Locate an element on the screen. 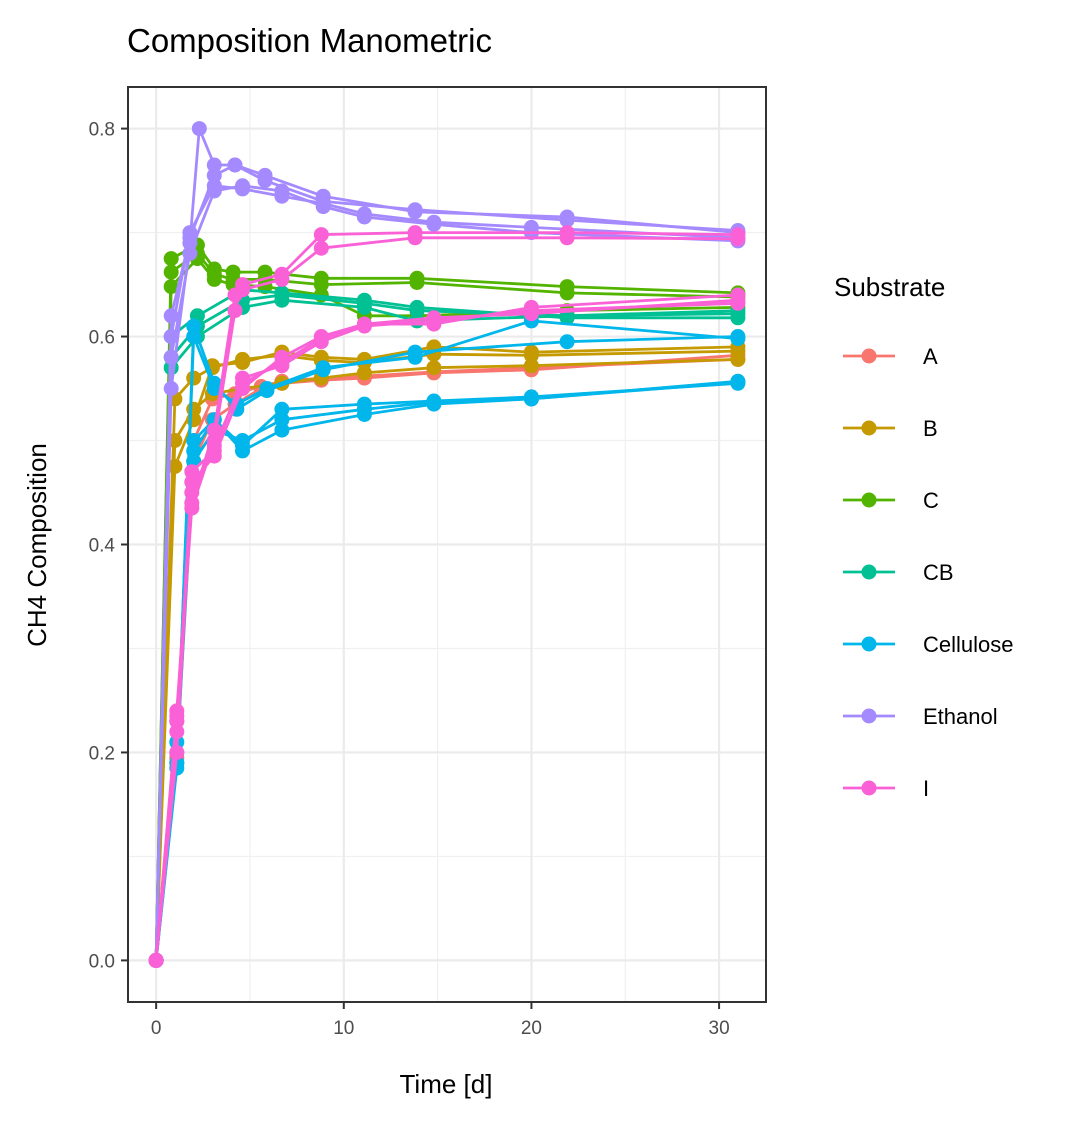 This screenshot has width=1081, height=1125. legend-item-I: I is located at coordinates (886, 788).